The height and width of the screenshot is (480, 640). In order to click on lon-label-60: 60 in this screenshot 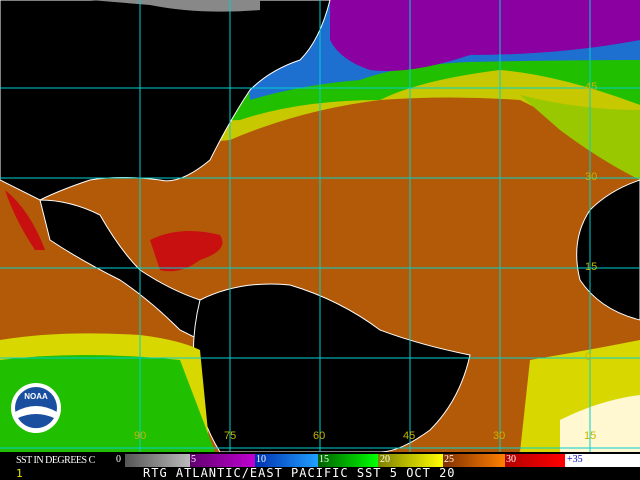, I will do `click(319, 436)`.